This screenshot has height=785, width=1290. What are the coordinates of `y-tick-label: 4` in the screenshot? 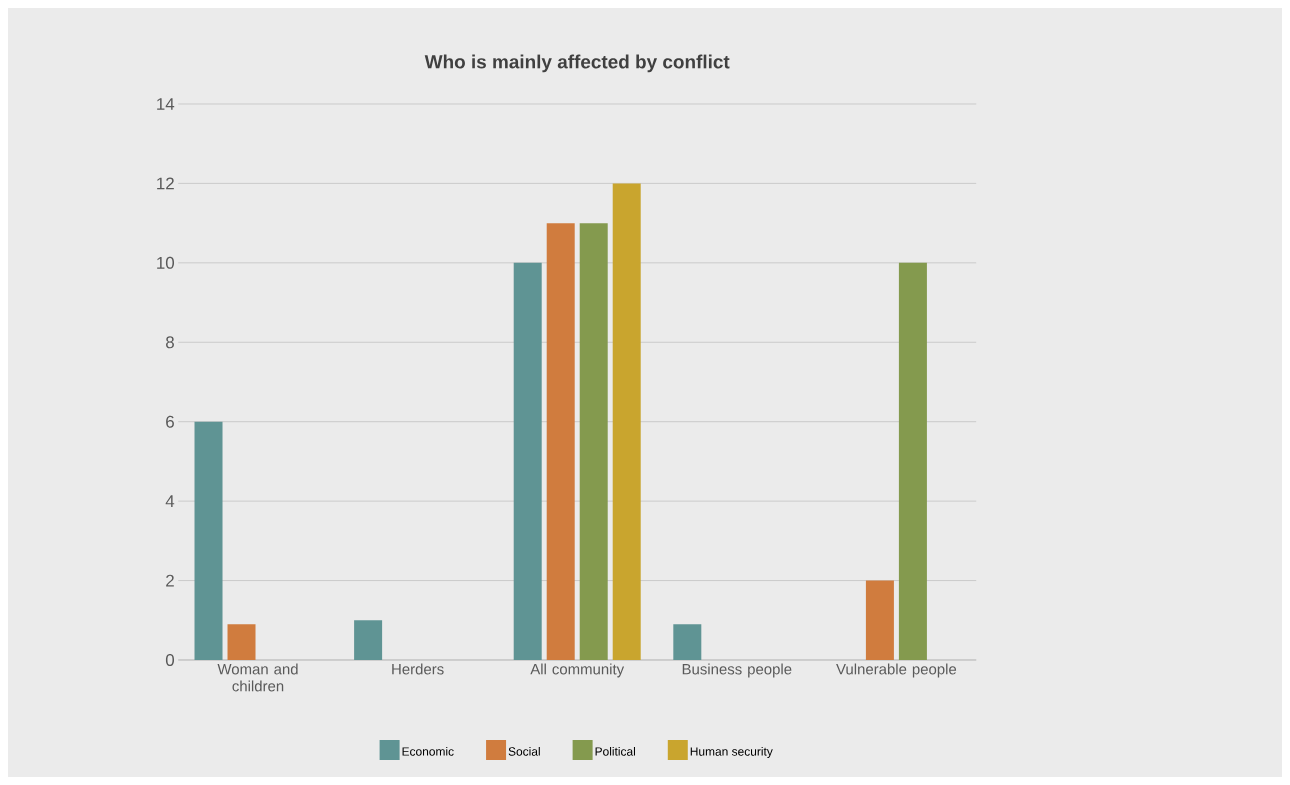 It's located at (170, 501).